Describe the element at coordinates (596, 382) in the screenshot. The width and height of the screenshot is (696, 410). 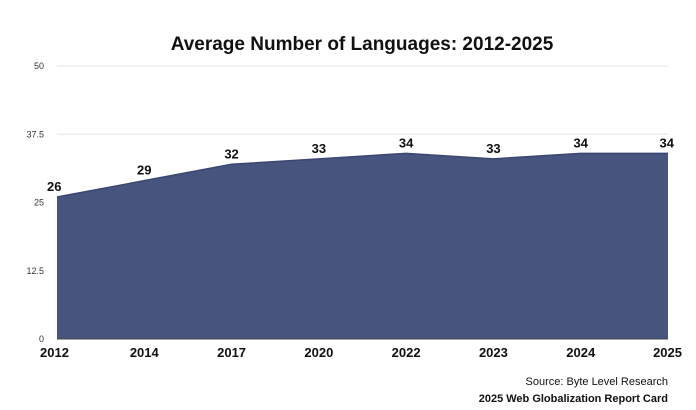
I see `source-note: Source: Byte Level Research` at that location.